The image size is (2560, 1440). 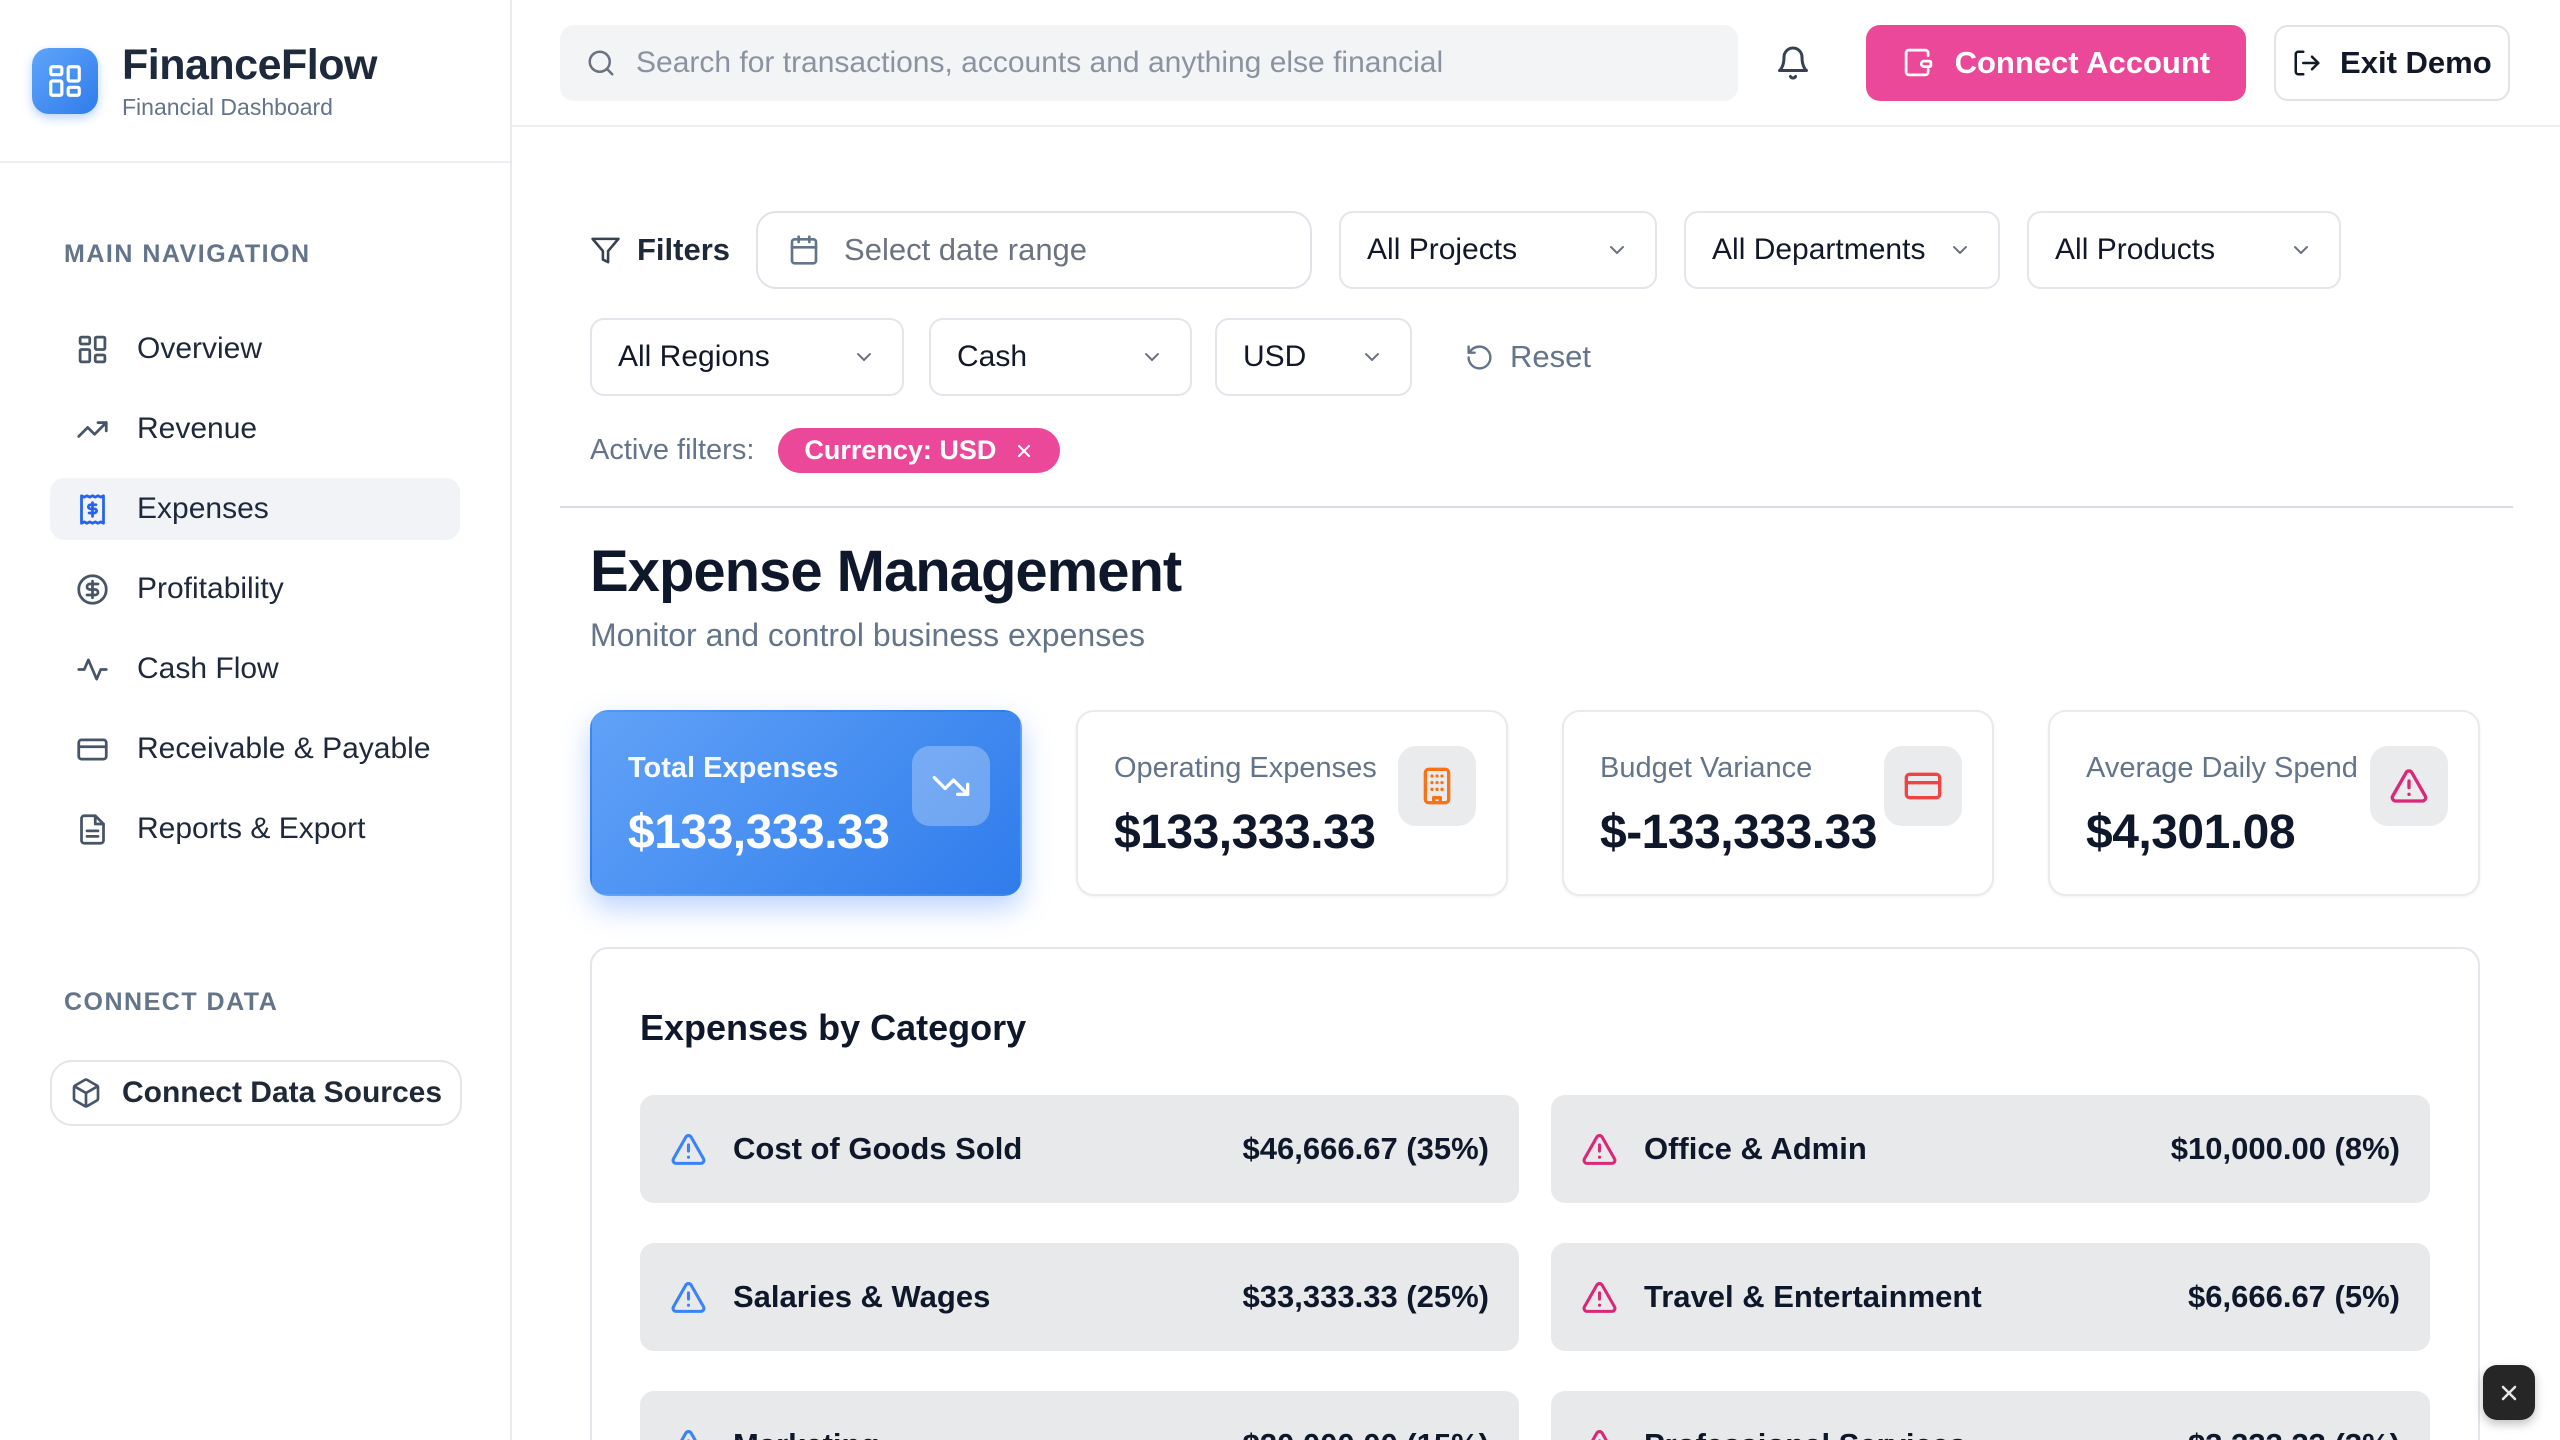 I want to click on package-icon, so click(x=86, y=1093).